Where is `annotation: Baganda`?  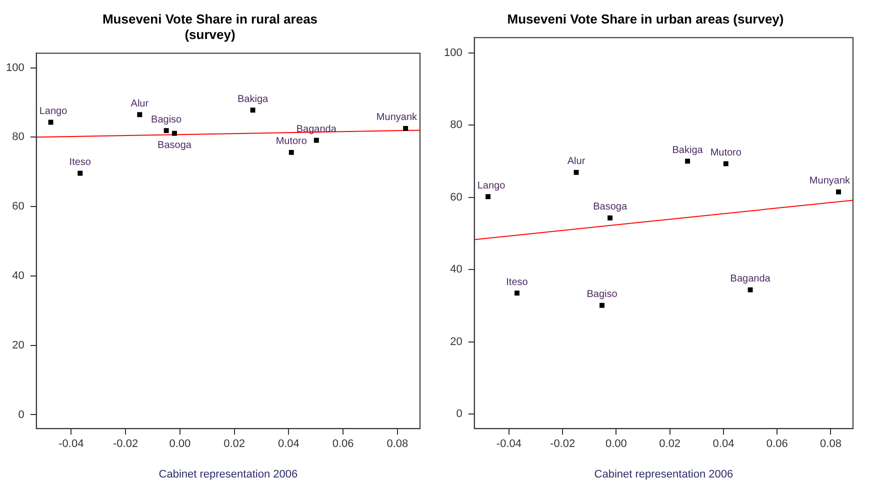
annotation: Baganda is located at coordinates (750, 279).